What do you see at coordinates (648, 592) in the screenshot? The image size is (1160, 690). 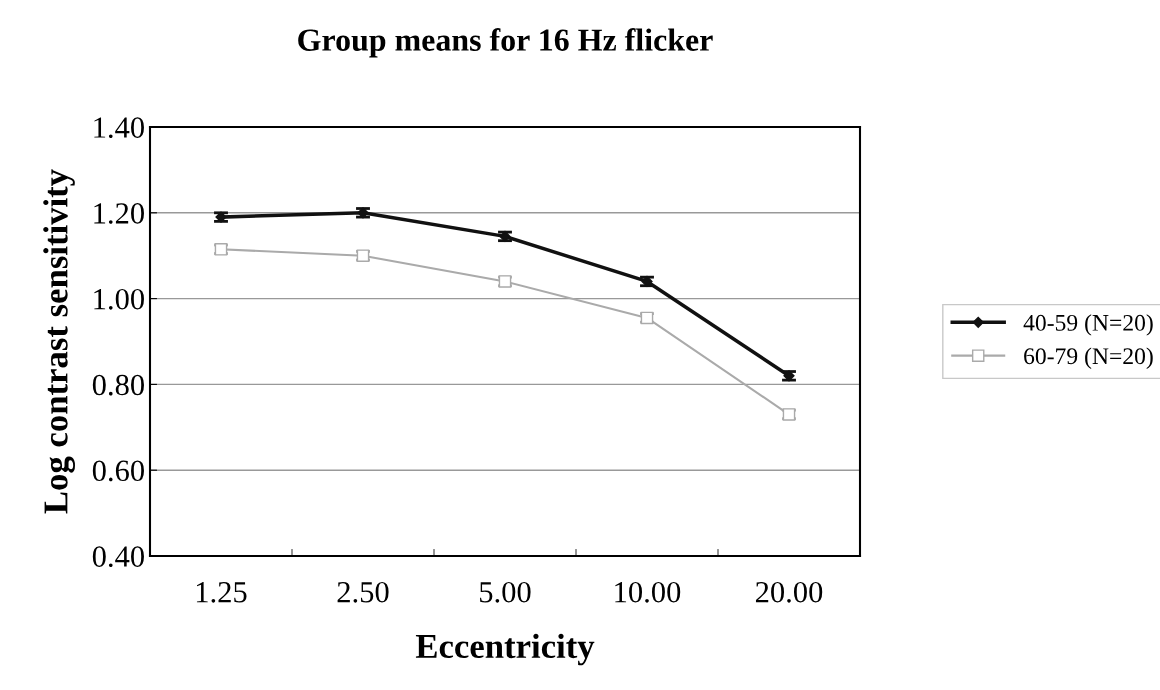 I see `x-tick-label: 10.00` at bounding box center [648, 592].